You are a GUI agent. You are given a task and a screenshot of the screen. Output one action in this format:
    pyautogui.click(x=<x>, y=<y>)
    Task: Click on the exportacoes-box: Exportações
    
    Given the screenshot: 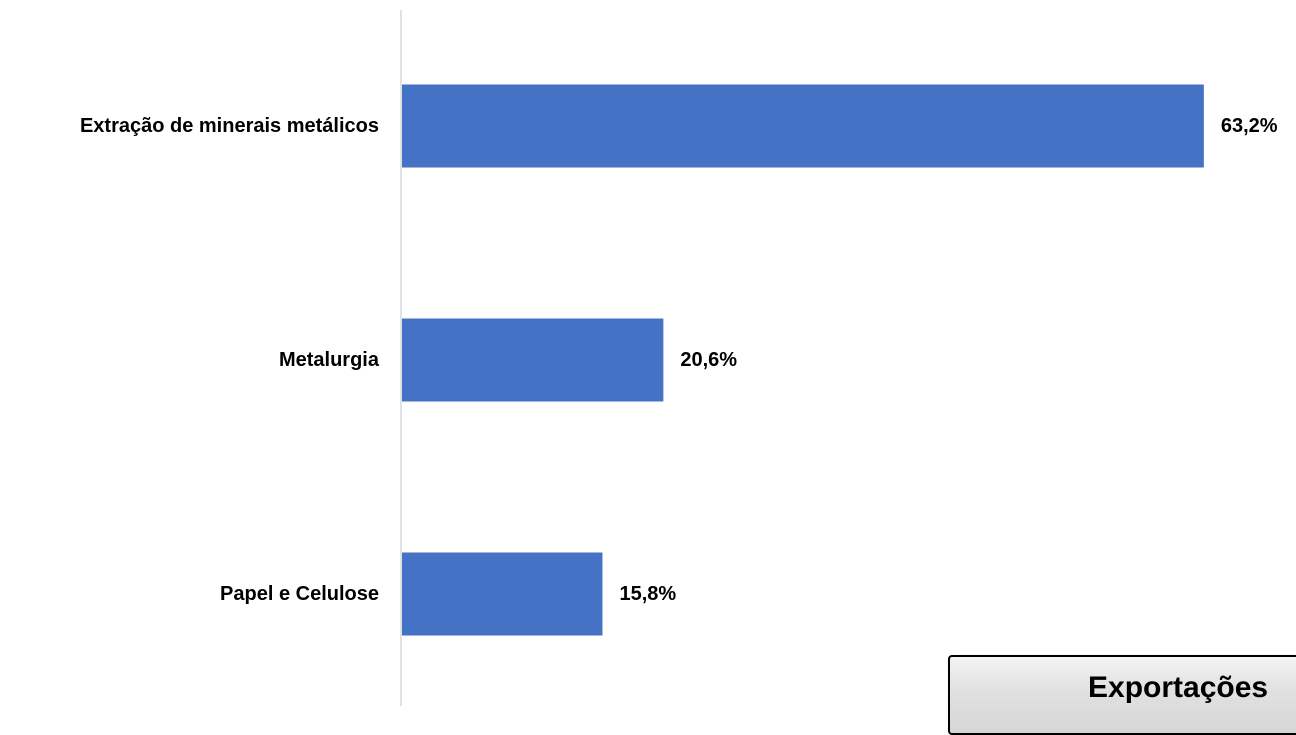 What is the action you would take?
    pyautogui.click(x=1122, y=695)
    